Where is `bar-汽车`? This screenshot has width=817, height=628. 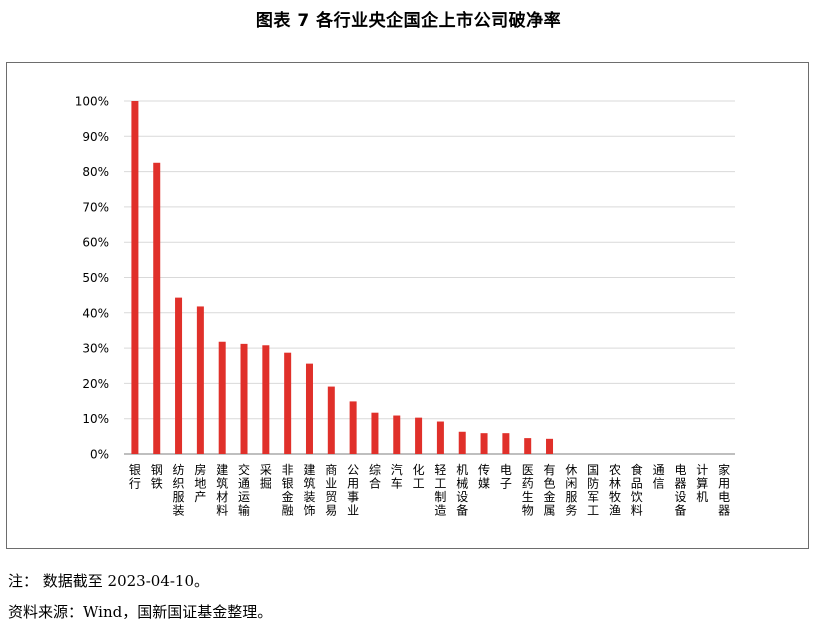
bar-汽车 is located at coordinates (397, 434).